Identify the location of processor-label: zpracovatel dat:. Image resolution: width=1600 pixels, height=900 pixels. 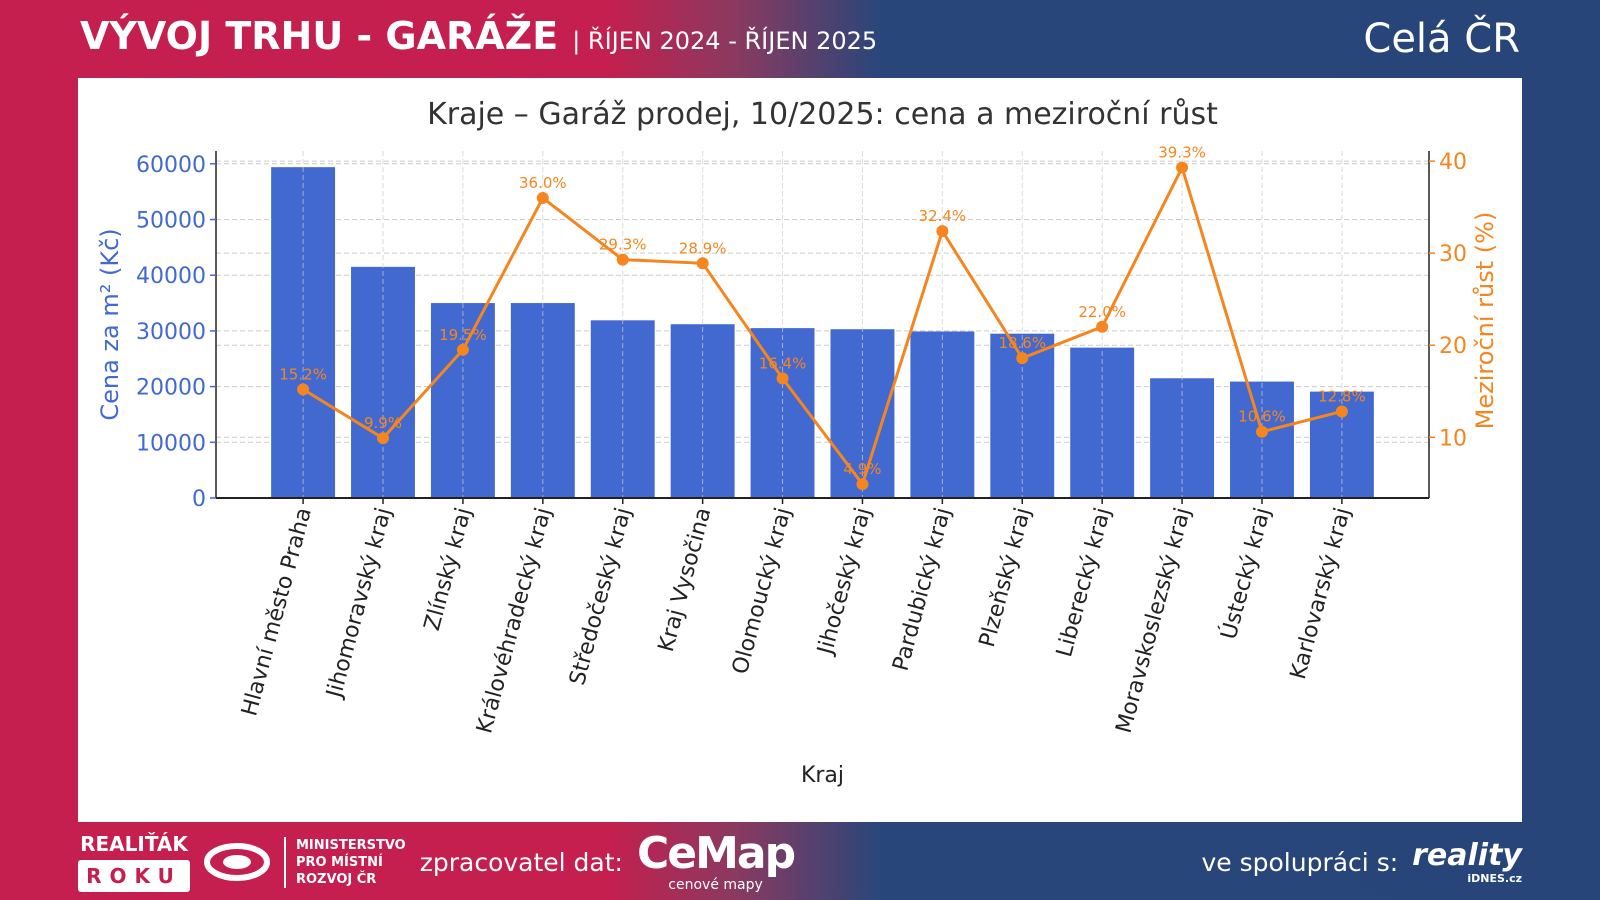
(521, 862).